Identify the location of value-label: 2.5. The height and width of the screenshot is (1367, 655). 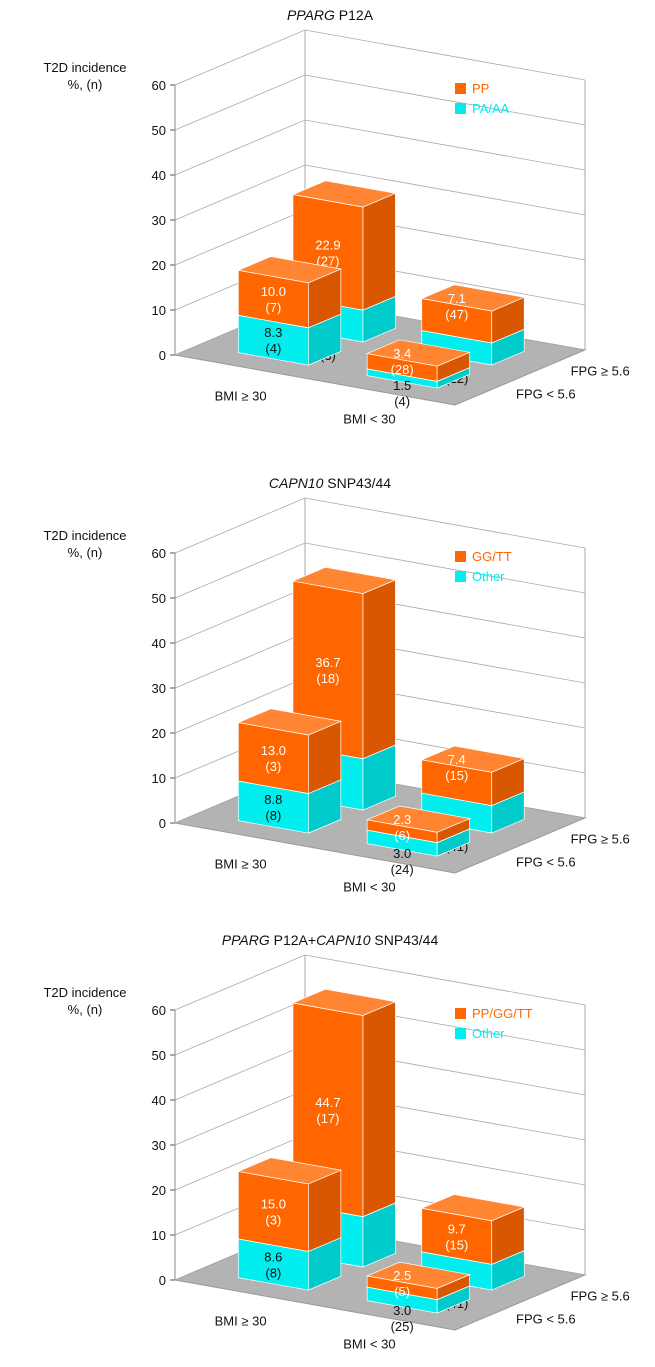
(402, 1275).